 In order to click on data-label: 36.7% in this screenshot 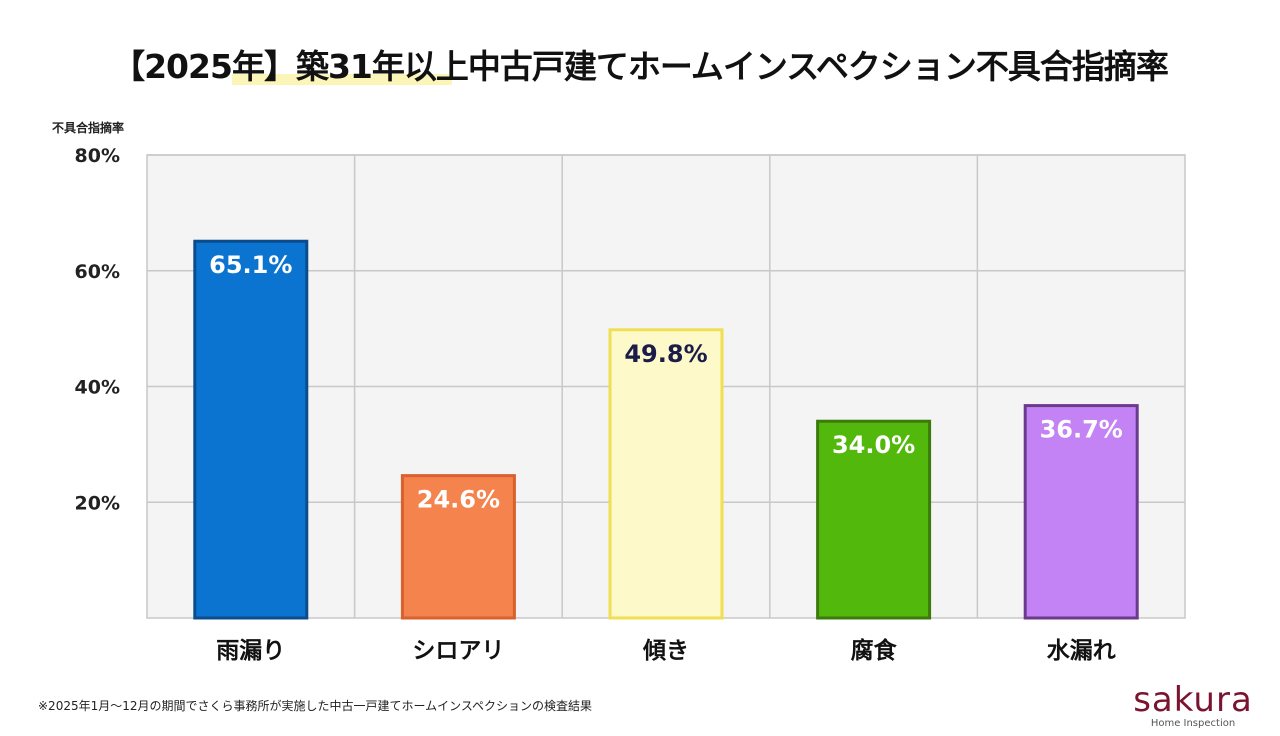, I will do `click(1081, 430)`.